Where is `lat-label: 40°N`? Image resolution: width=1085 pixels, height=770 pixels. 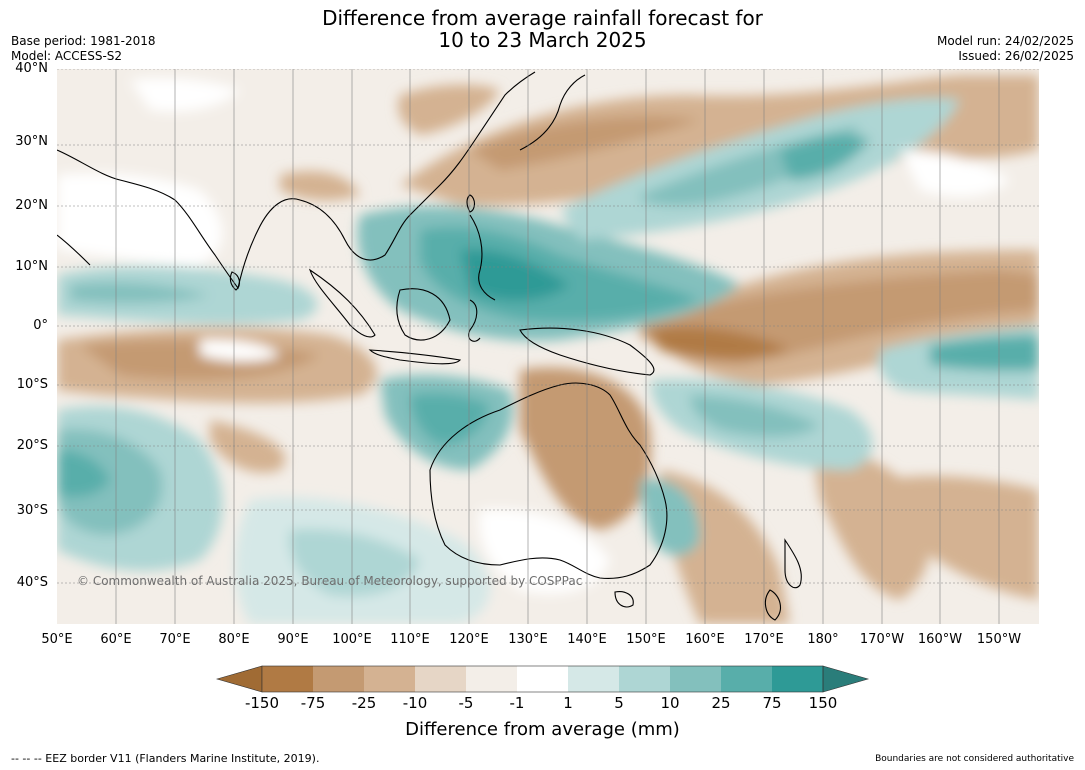
lat-label: 40°N is located at coordinates (31, 68).